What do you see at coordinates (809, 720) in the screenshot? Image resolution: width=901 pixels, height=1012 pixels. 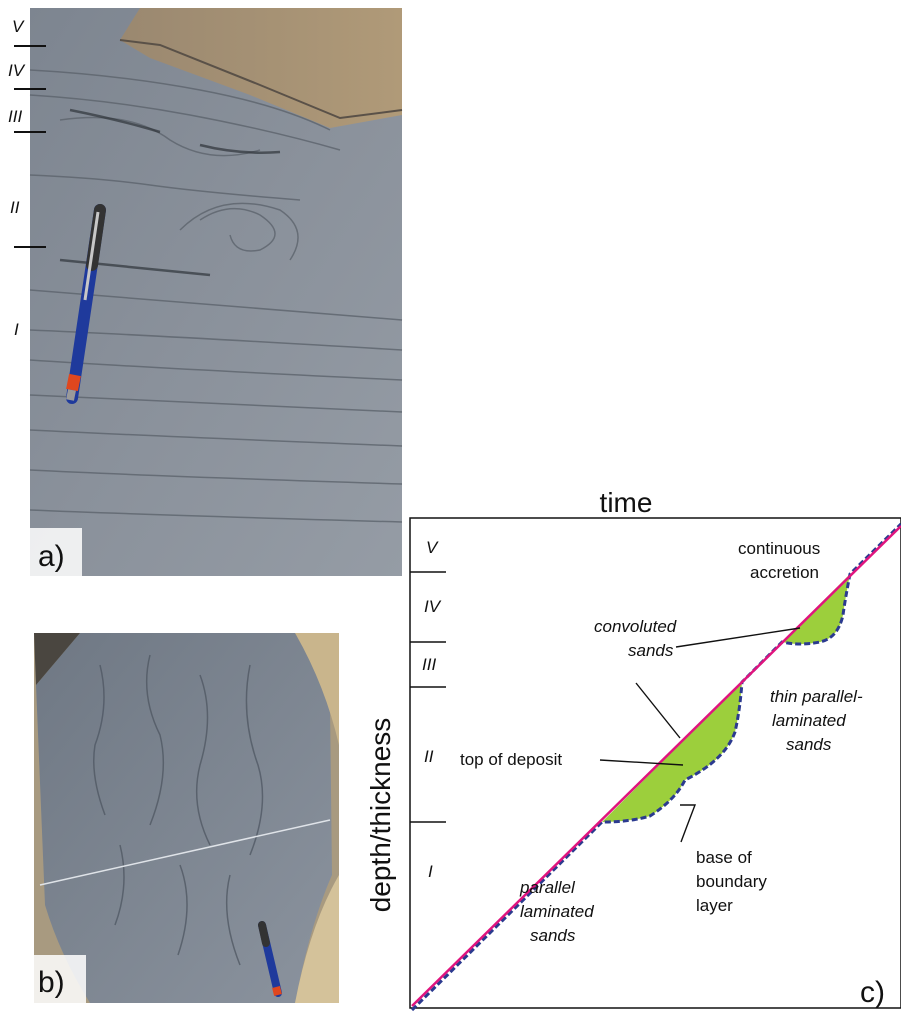 I see `label-thin-laminated: laminated` at bounding box center [809, 720].